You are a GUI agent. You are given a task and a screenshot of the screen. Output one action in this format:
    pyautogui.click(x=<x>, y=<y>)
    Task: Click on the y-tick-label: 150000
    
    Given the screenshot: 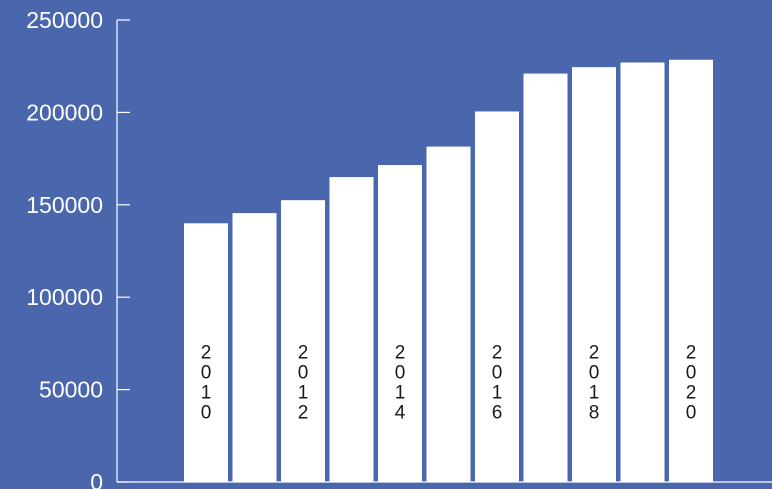 What is the action you would take?
    pyautogui.click(x=64, y=205)
    